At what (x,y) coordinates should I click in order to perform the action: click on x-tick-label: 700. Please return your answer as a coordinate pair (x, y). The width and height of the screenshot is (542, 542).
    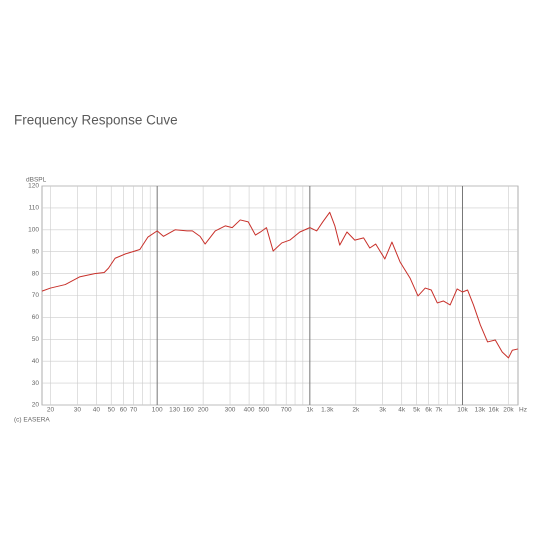
    Looking at the image, I should click on (286, 410).